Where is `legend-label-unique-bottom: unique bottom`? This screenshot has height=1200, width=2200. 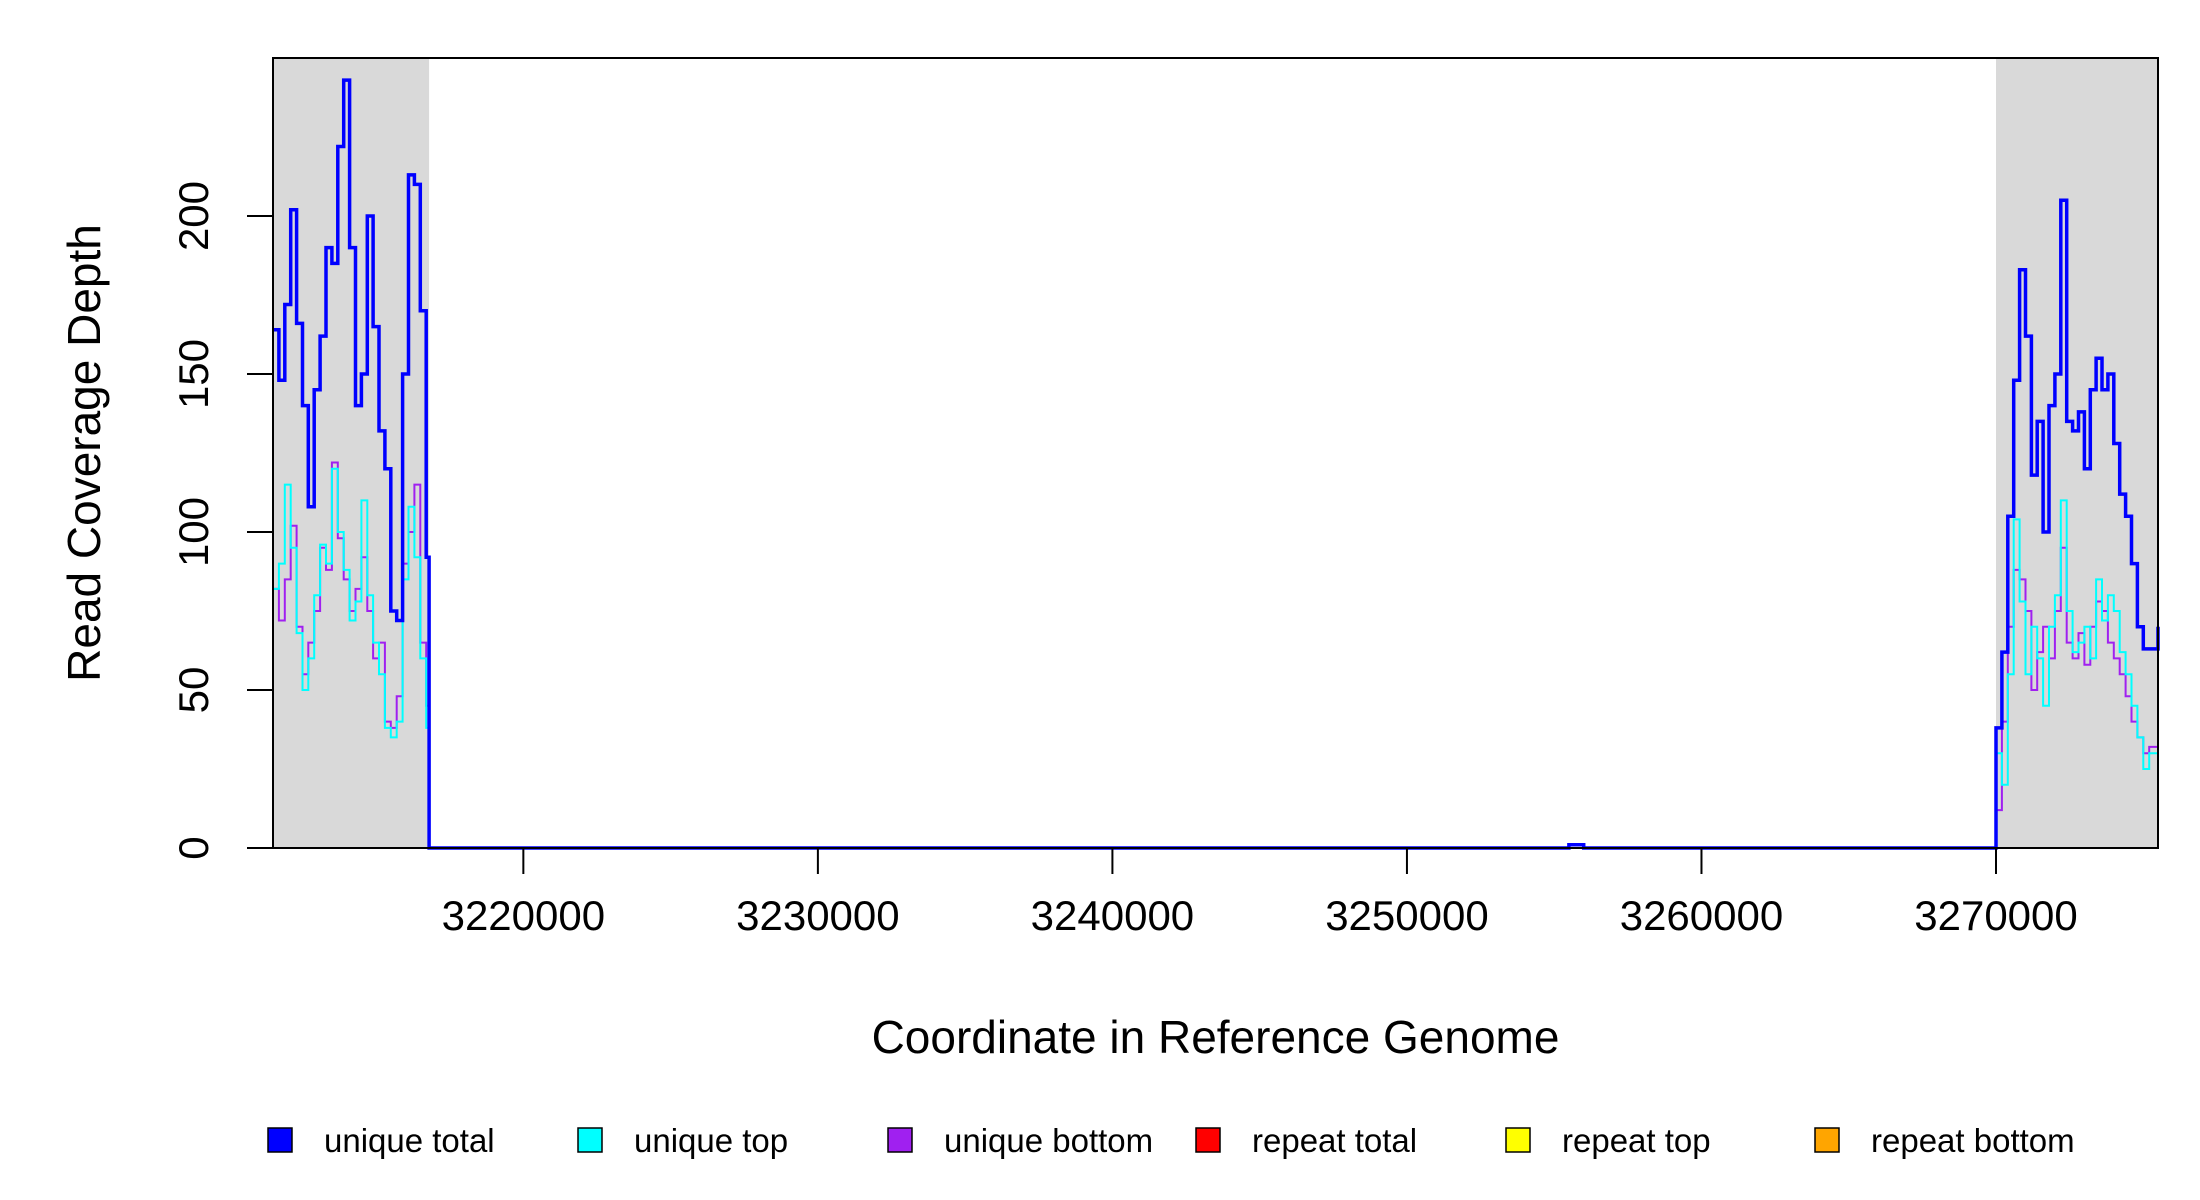 legend-label-unique-bottom: unique bottom is located at coordinates (1048, 1140).